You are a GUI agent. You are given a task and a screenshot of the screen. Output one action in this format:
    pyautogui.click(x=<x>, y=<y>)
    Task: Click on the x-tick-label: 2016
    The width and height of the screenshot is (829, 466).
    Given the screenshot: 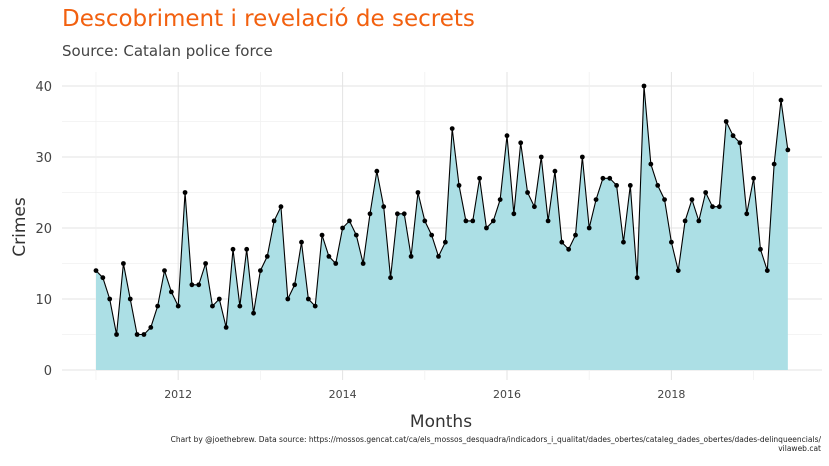 What is the action you would take?
    pyautogui.click(x=507, y=394)
    